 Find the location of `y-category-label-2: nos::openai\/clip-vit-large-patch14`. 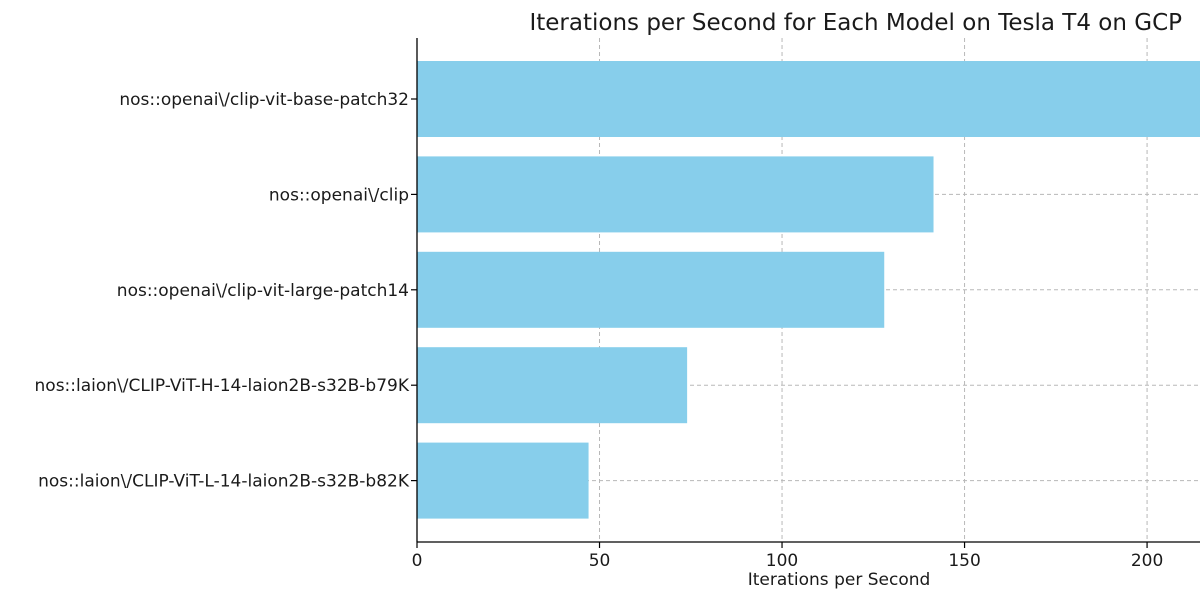

y-category-label-2: nos::openai\/clip-vit-large-patch14 is located at coordinates (263, 291).